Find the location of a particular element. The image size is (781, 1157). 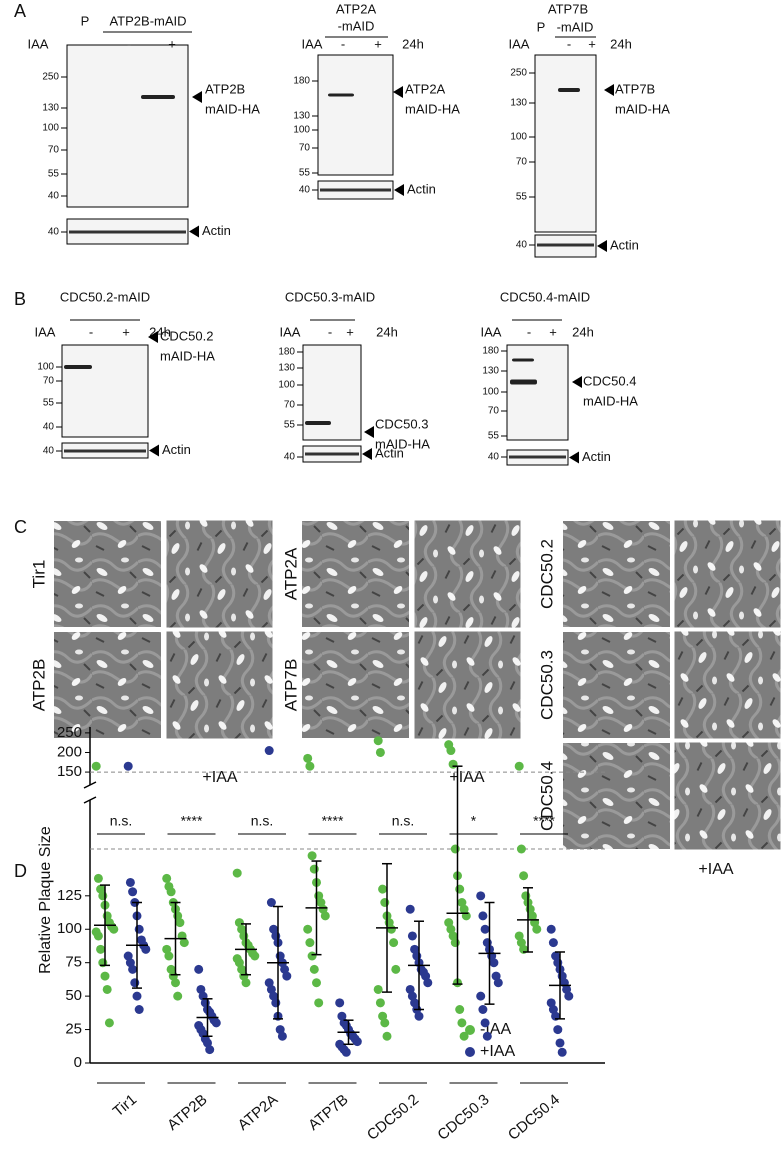

strain-label: ATP2A is located at coordinates (290, 573).